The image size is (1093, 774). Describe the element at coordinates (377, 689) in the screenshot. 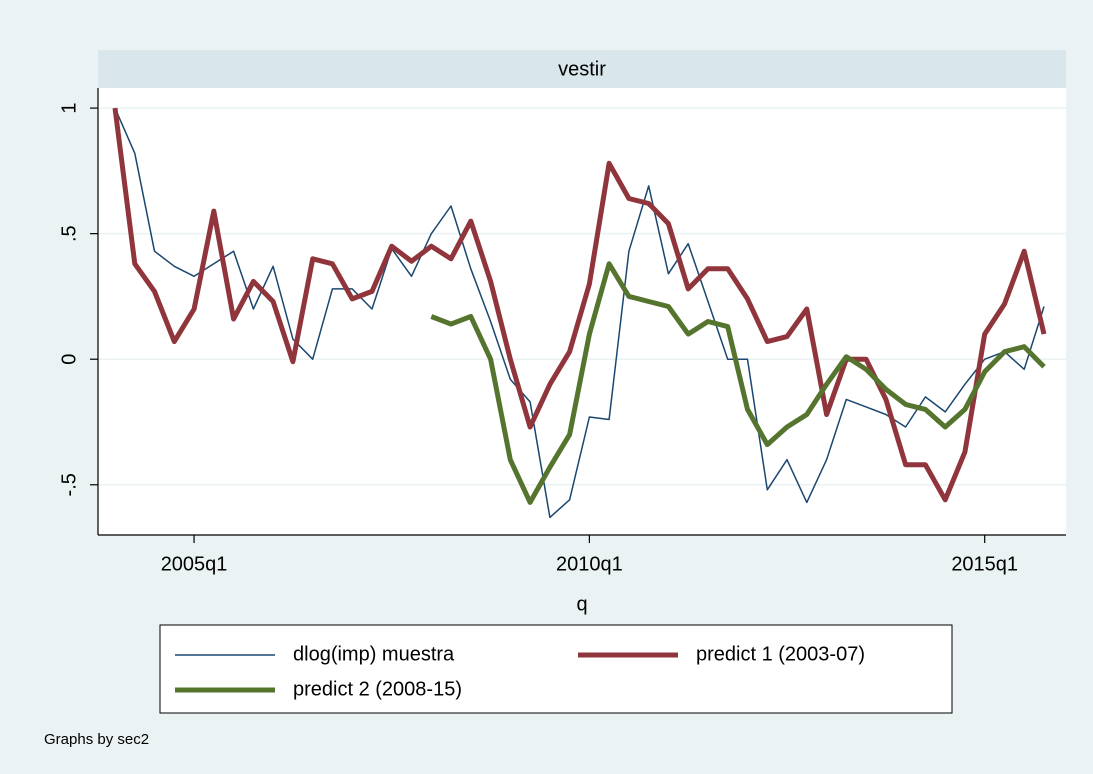

I see `legend-label: predict 2 (2008-15)` at that location.